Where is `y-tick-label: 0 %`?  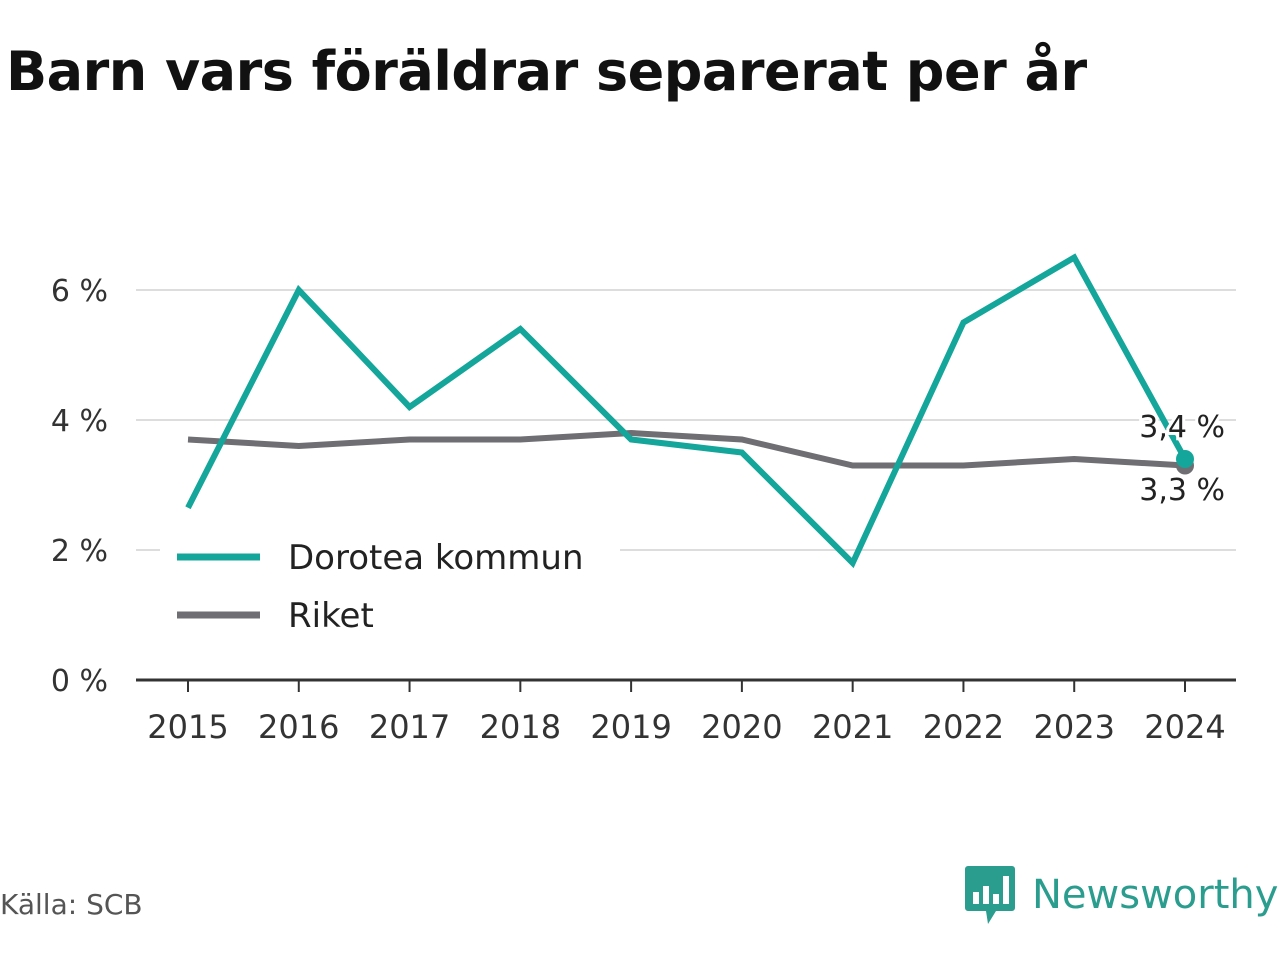 y-tick-label: 0 % is located at coordinates (79, 681).